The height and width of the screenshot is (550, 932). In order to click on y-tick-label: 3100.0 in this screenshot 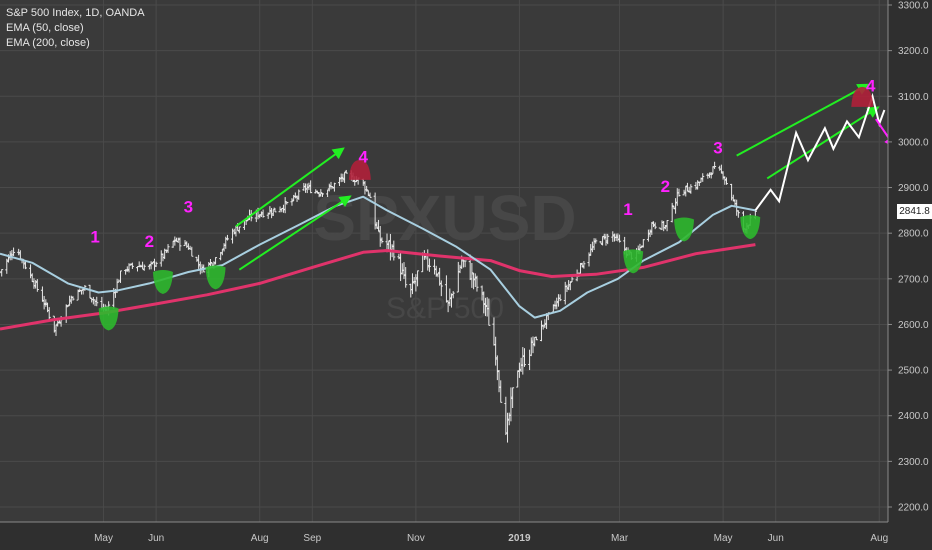, I will do `click(913, 97)`.